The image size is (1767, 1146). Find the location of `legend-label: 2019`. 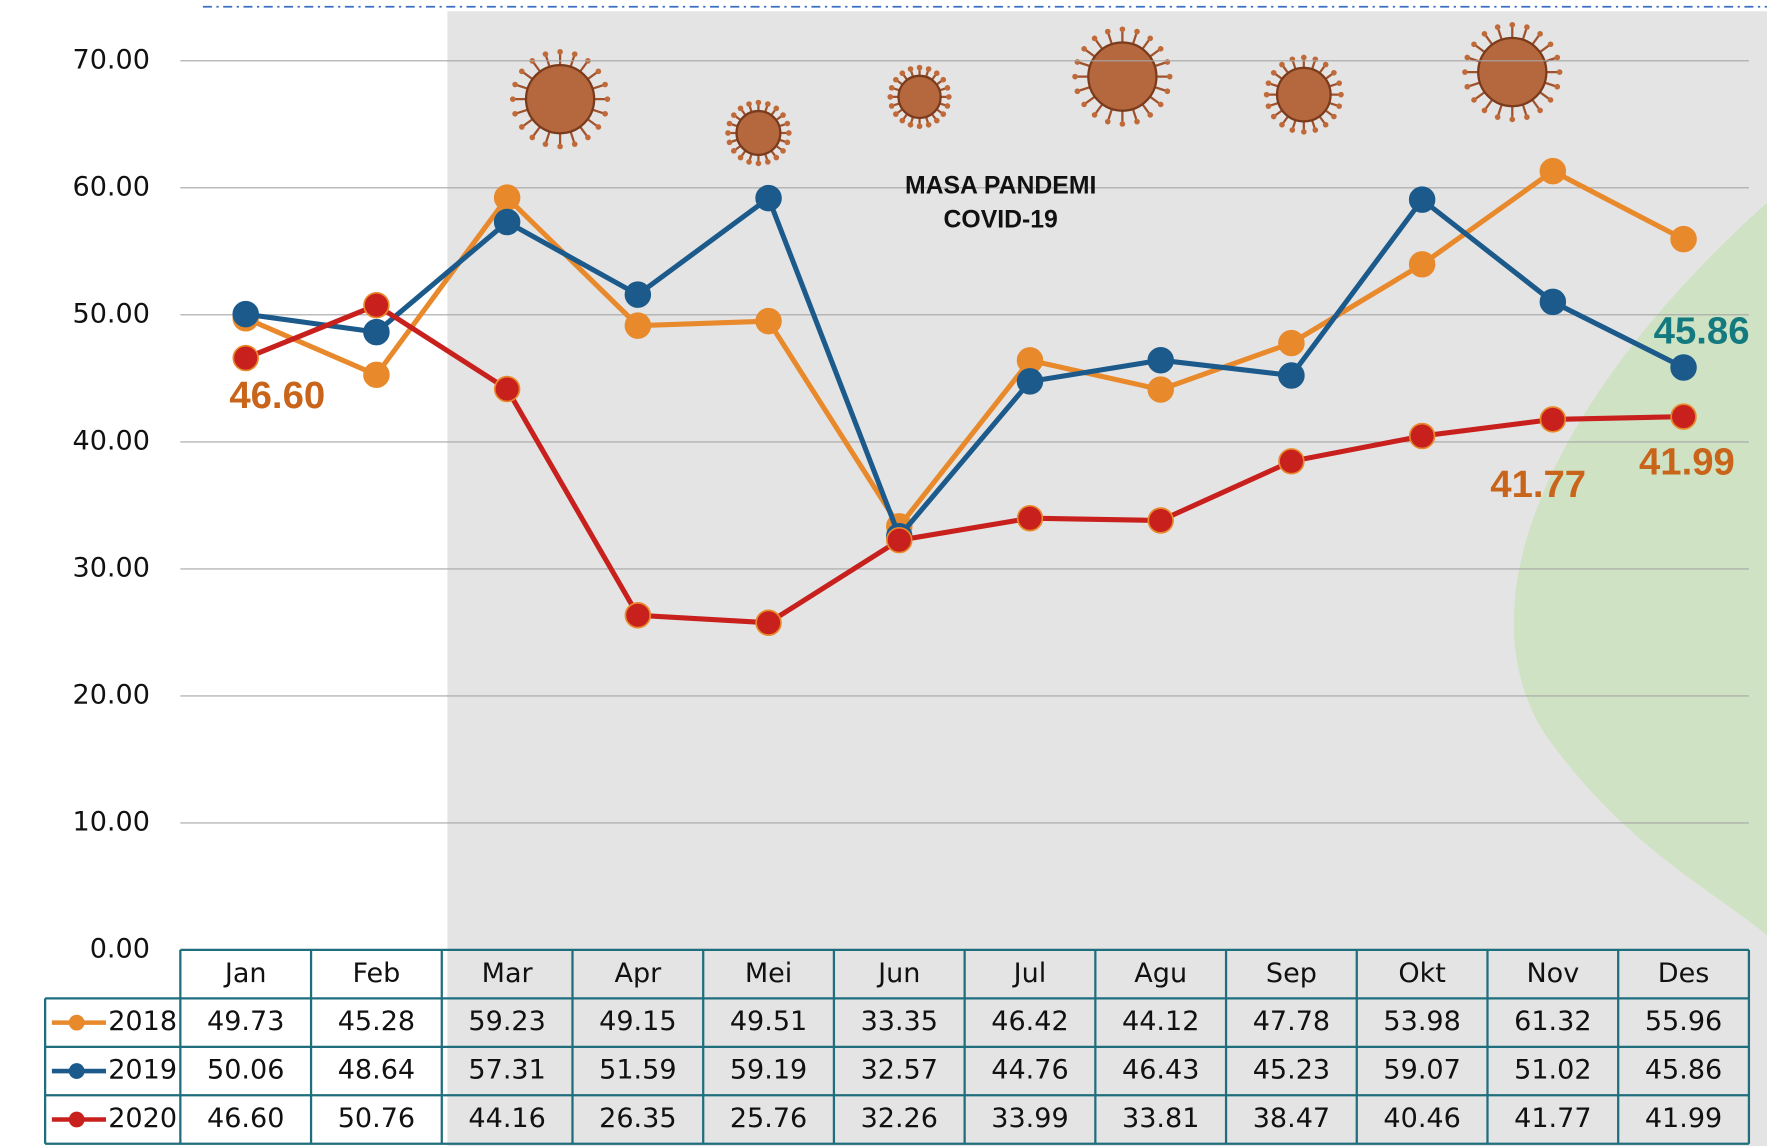

legend-label: 2019 is located at coordinates (142, 1070).